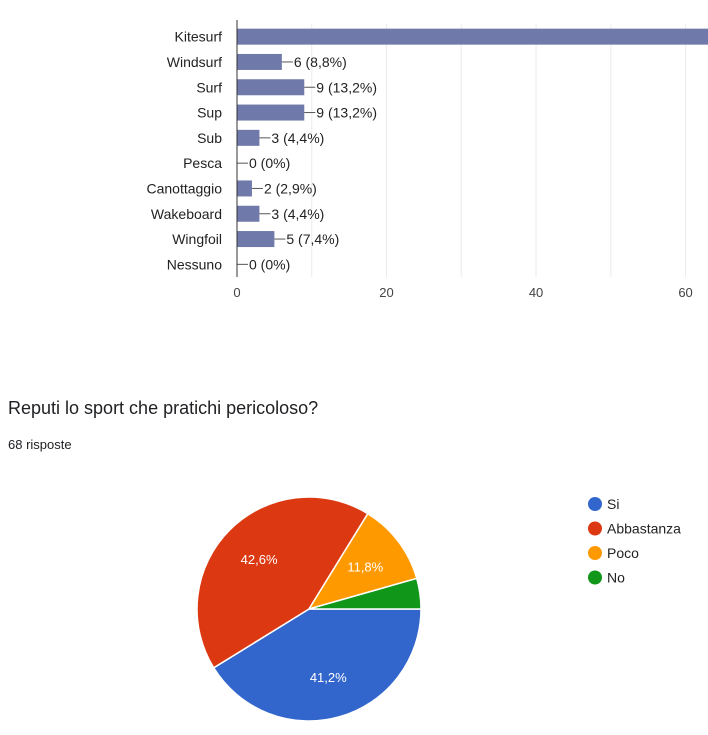 This screenshot has width=708, height=735. What do you see at coordinates (312, 239) in the screenshot?
I see `data-label: 5 (7,4%)` at bounding box center [312, 239].